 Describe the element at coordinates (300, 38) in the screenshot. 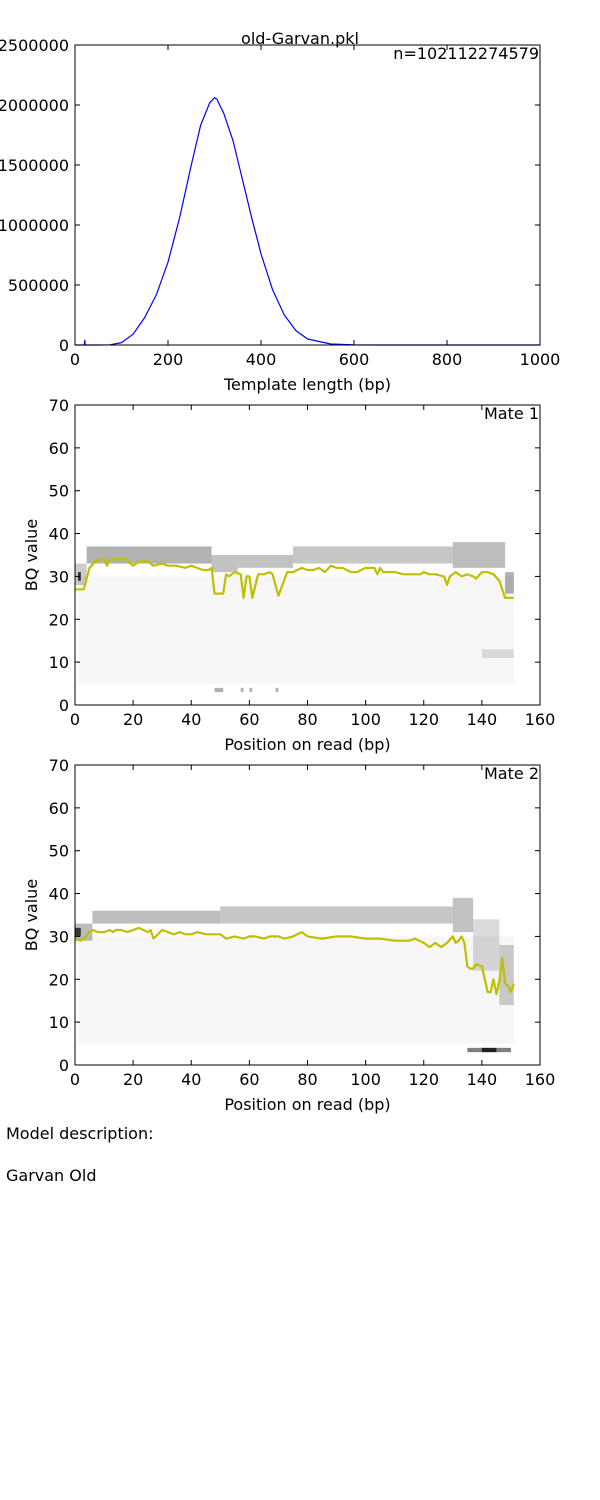

I see `figure-title: old-Garvan.pkl` at that location.